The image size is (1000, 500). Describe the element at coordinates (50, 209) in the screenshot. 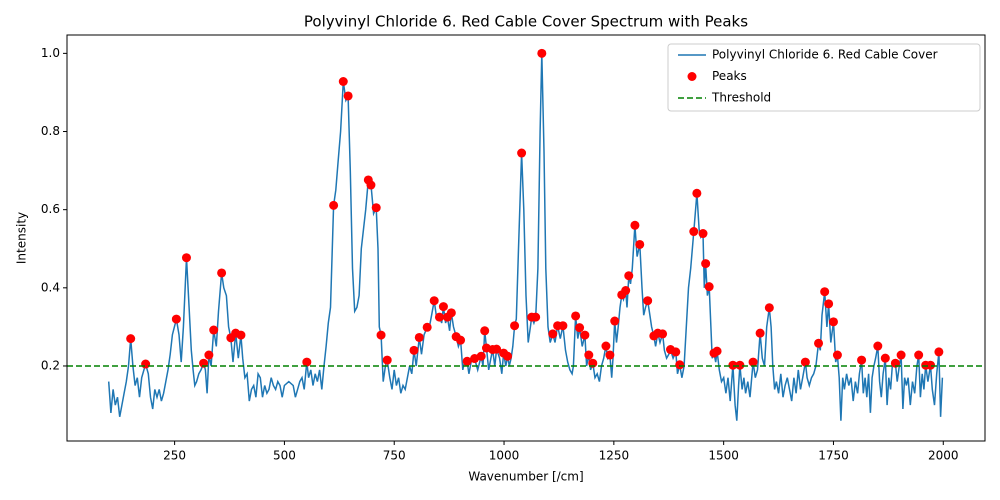

I see `y-tick-label: 0.6` at that location.